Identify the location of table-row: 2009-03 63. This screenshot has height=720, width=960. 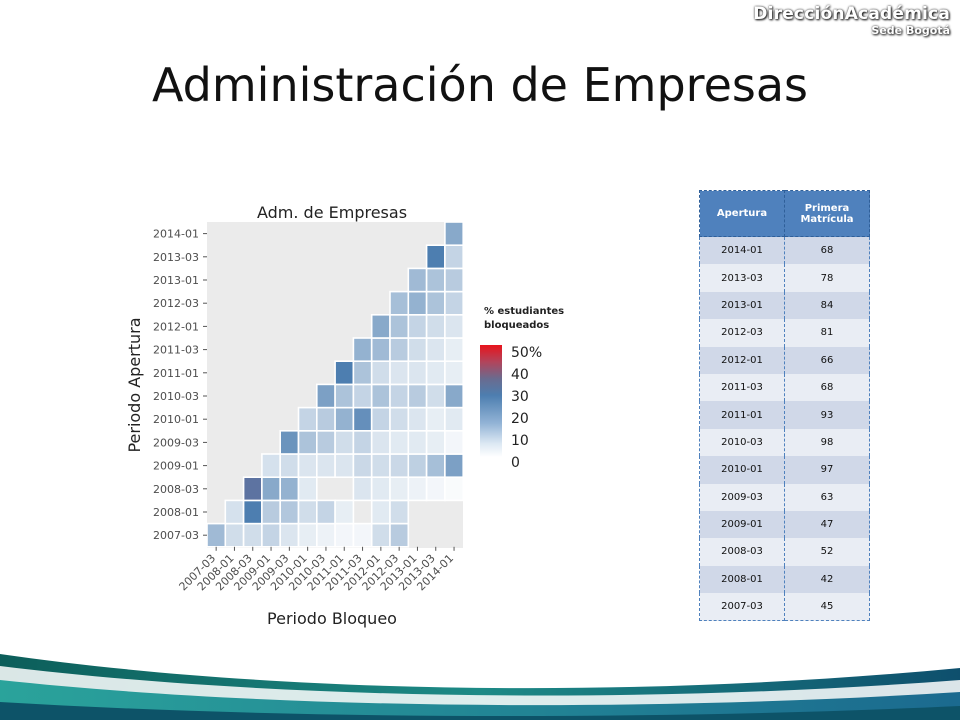
(784, 497).